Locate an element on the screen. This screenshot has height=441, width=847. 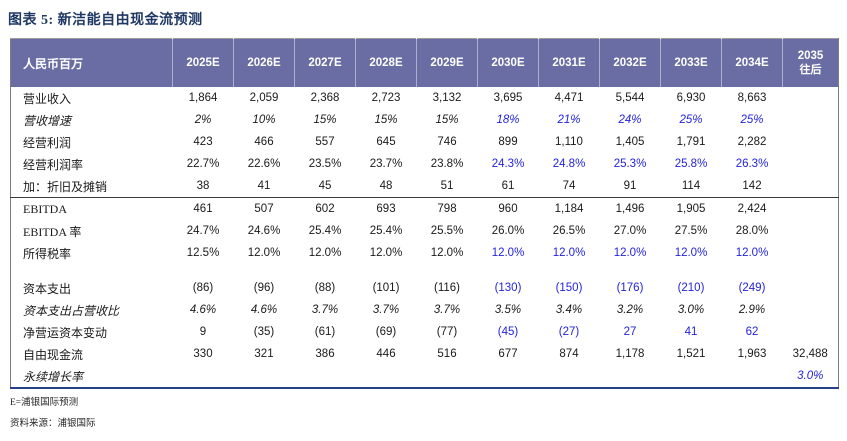
table-cell: (35) is located at coordinates (264, 332).